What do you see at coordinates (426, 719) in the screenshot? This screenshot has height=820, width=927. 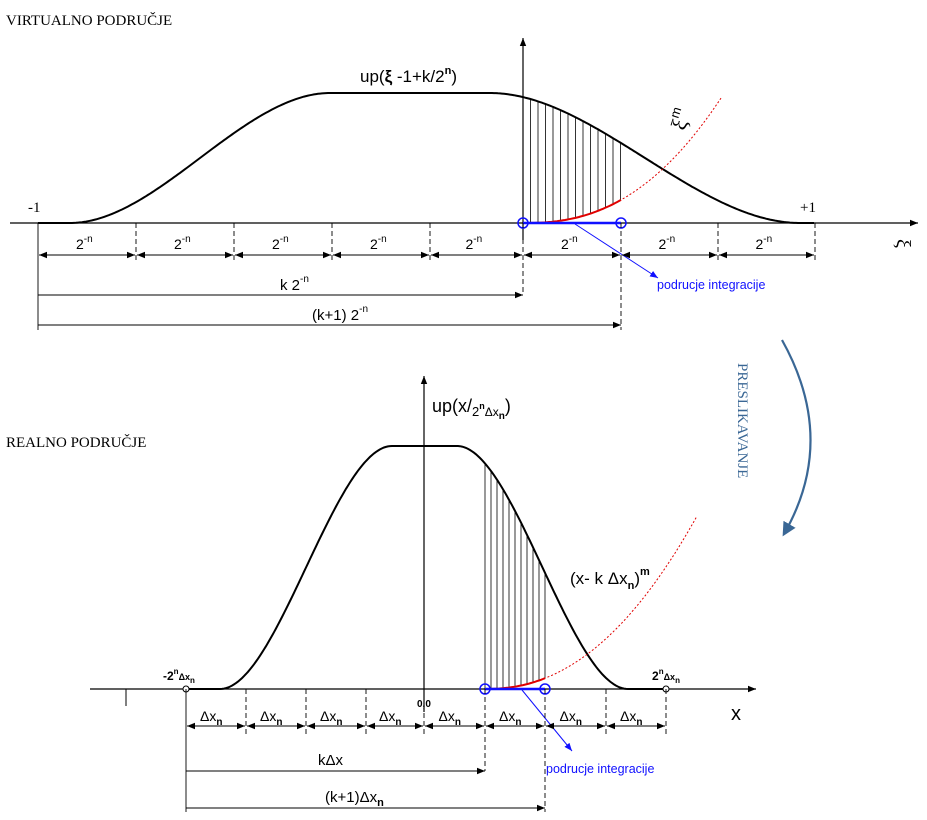 I see `segment-labels-bottom: Δxn Δxn Δxn Δxn Δxn Δxn Δxn Δxn` at bounding box center [426, 719].